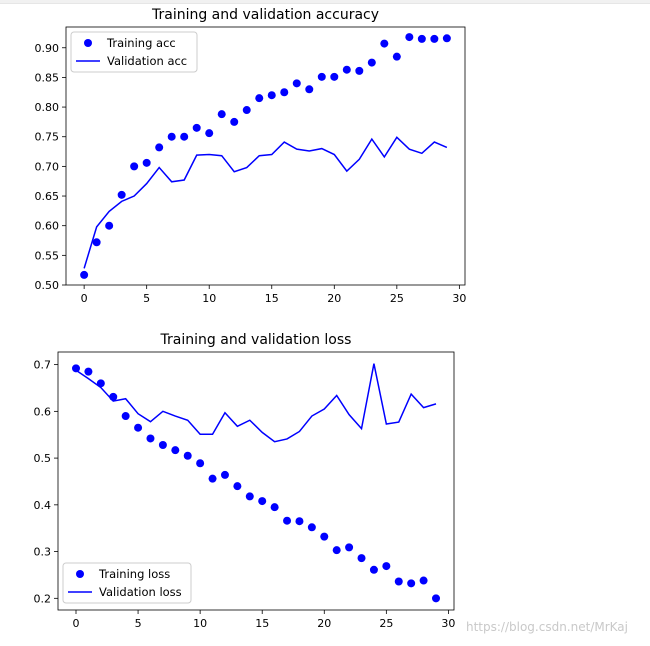 The height and width of the screenshot is (646, 650). I want to click on chart-title: Training and validation loss, so click(256, 340).